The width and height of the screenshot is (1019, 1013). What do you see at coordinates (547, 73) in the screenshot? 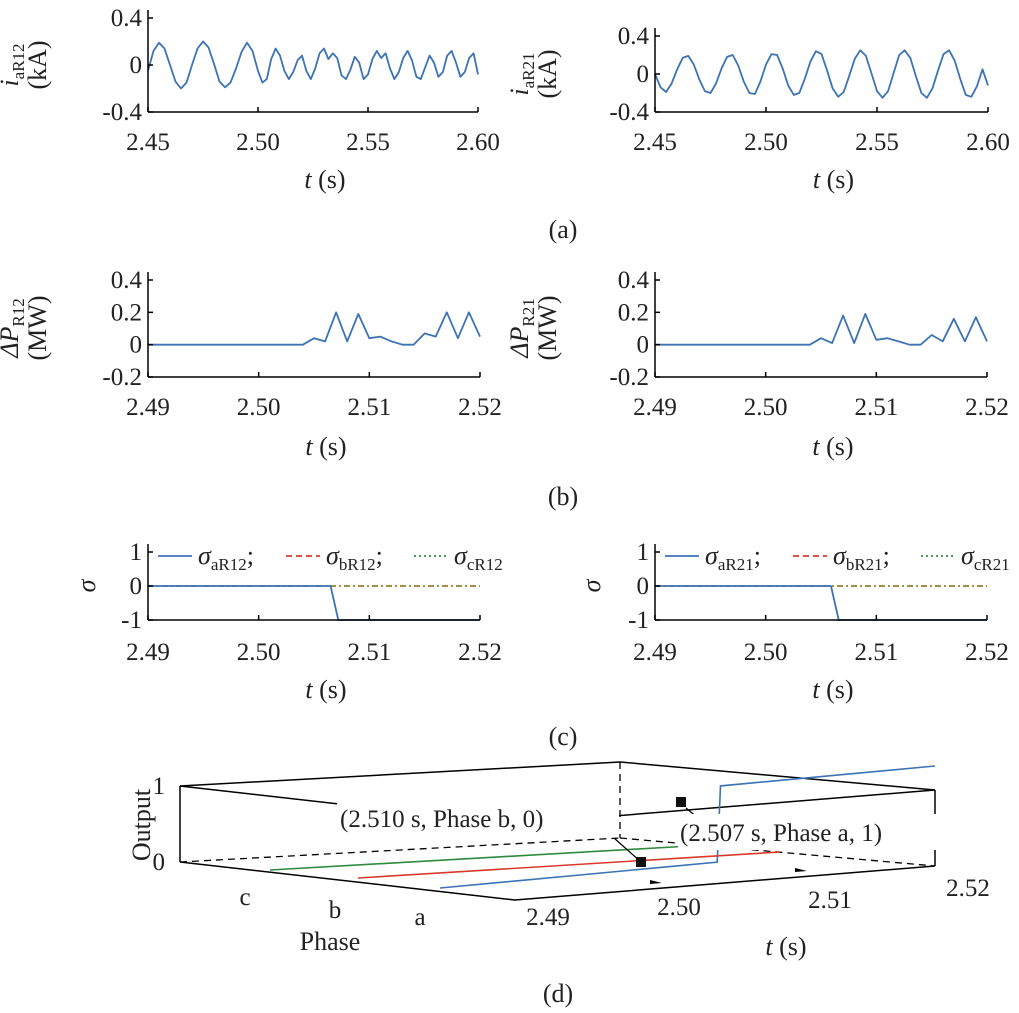
I see `y-axis-unit: (kA)` at bounding box center [547, 73].